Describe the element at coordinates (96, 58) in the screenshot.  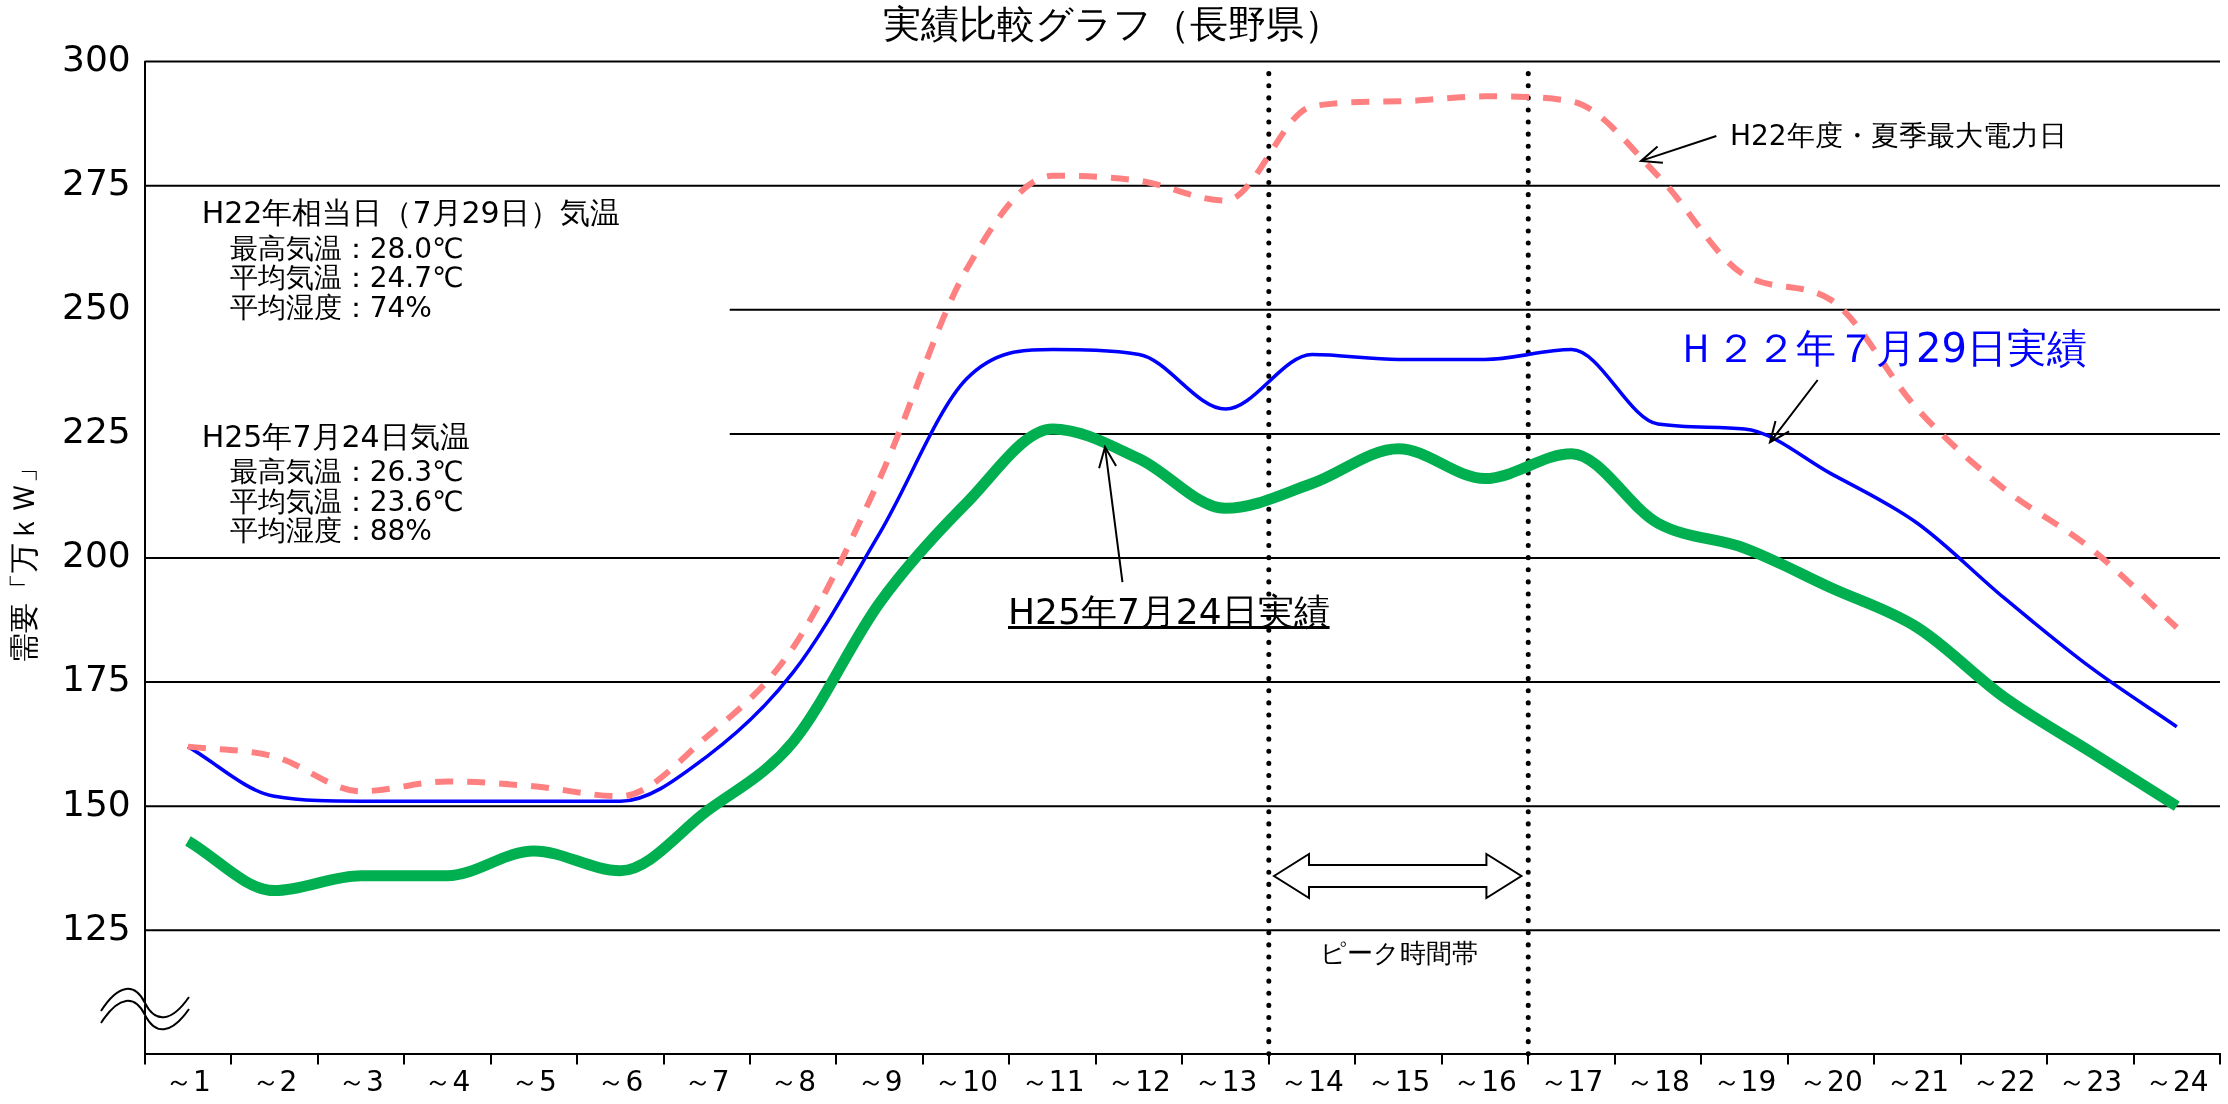
I see `y-tick-label: 300` at that location.